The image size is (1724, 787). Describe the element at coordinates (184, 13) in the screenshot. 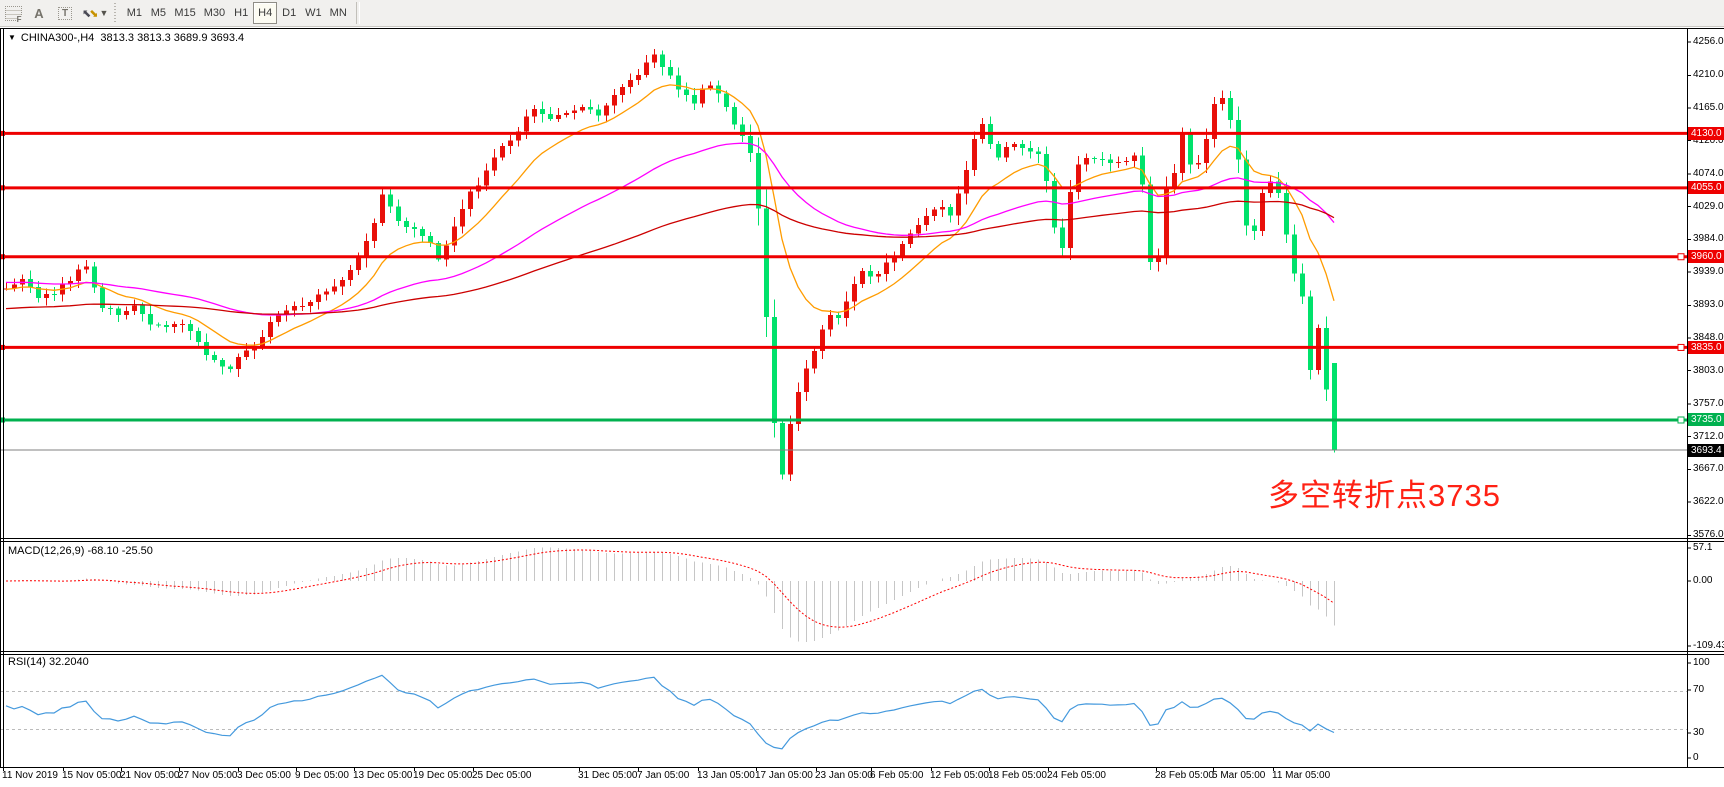

I see `timeframe-button-m15: M15` at that location.